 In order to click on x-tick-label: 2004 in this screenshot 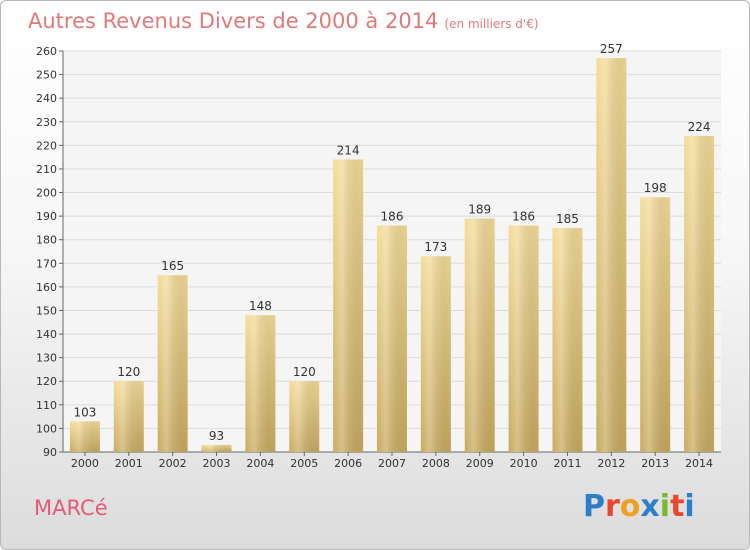, I will do `click(260, 463)`.